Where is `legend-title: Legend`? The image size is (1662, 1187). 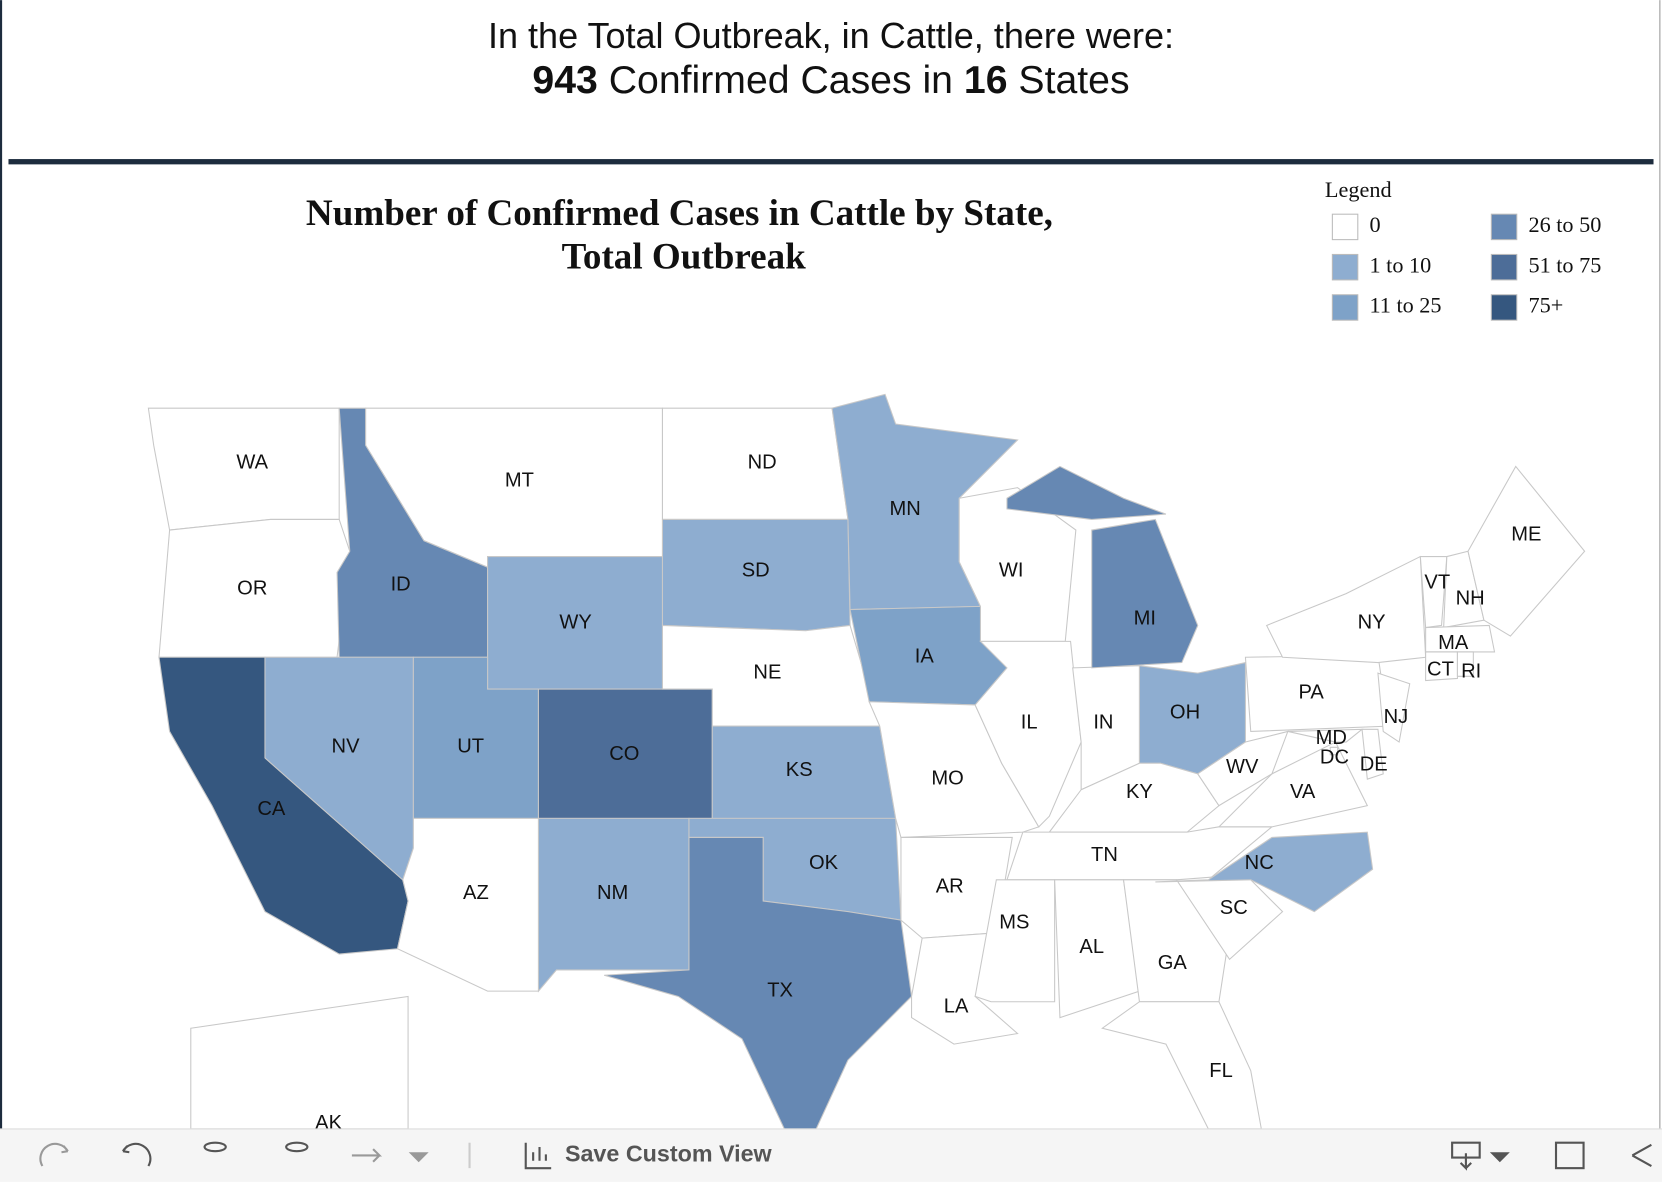 legend-title: Legend is located at coordinates (1358, 189).